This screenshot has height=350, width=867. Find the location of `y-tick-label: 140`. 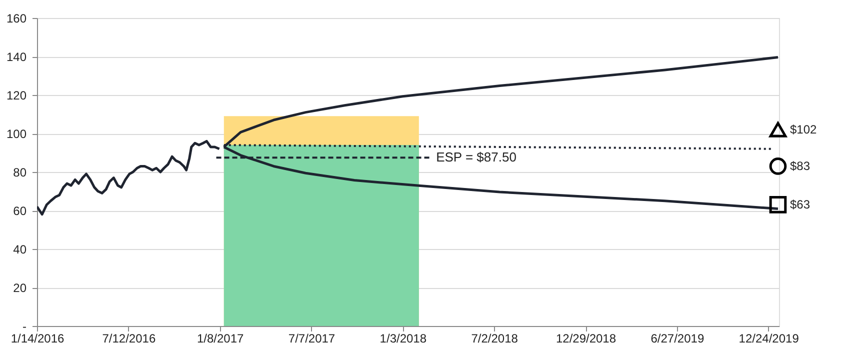

y-tick-label: 140 is located at coordinates (16, 57).